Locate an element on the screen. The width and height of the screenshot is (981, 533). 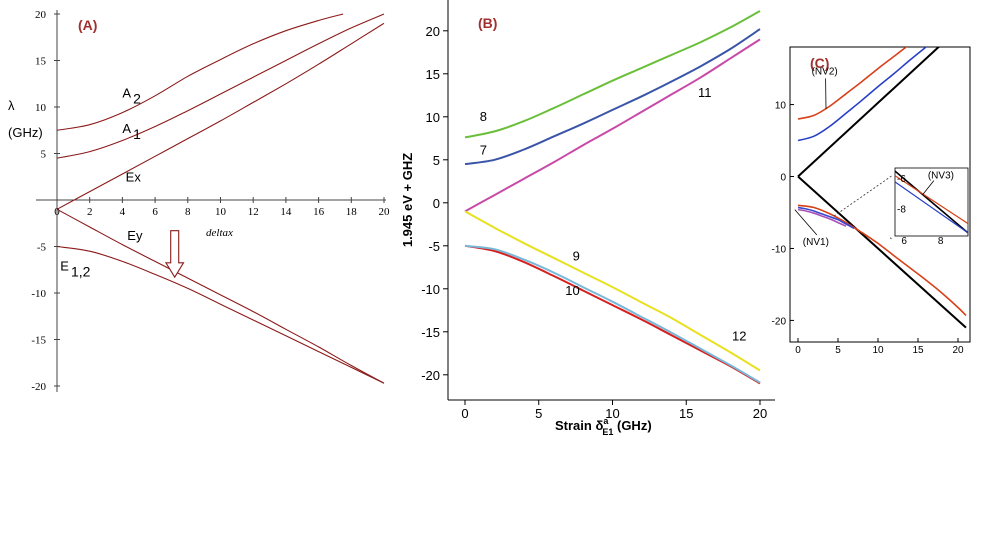
panel-b-x-tick-label: 15 is located at coordinates (686, 413).